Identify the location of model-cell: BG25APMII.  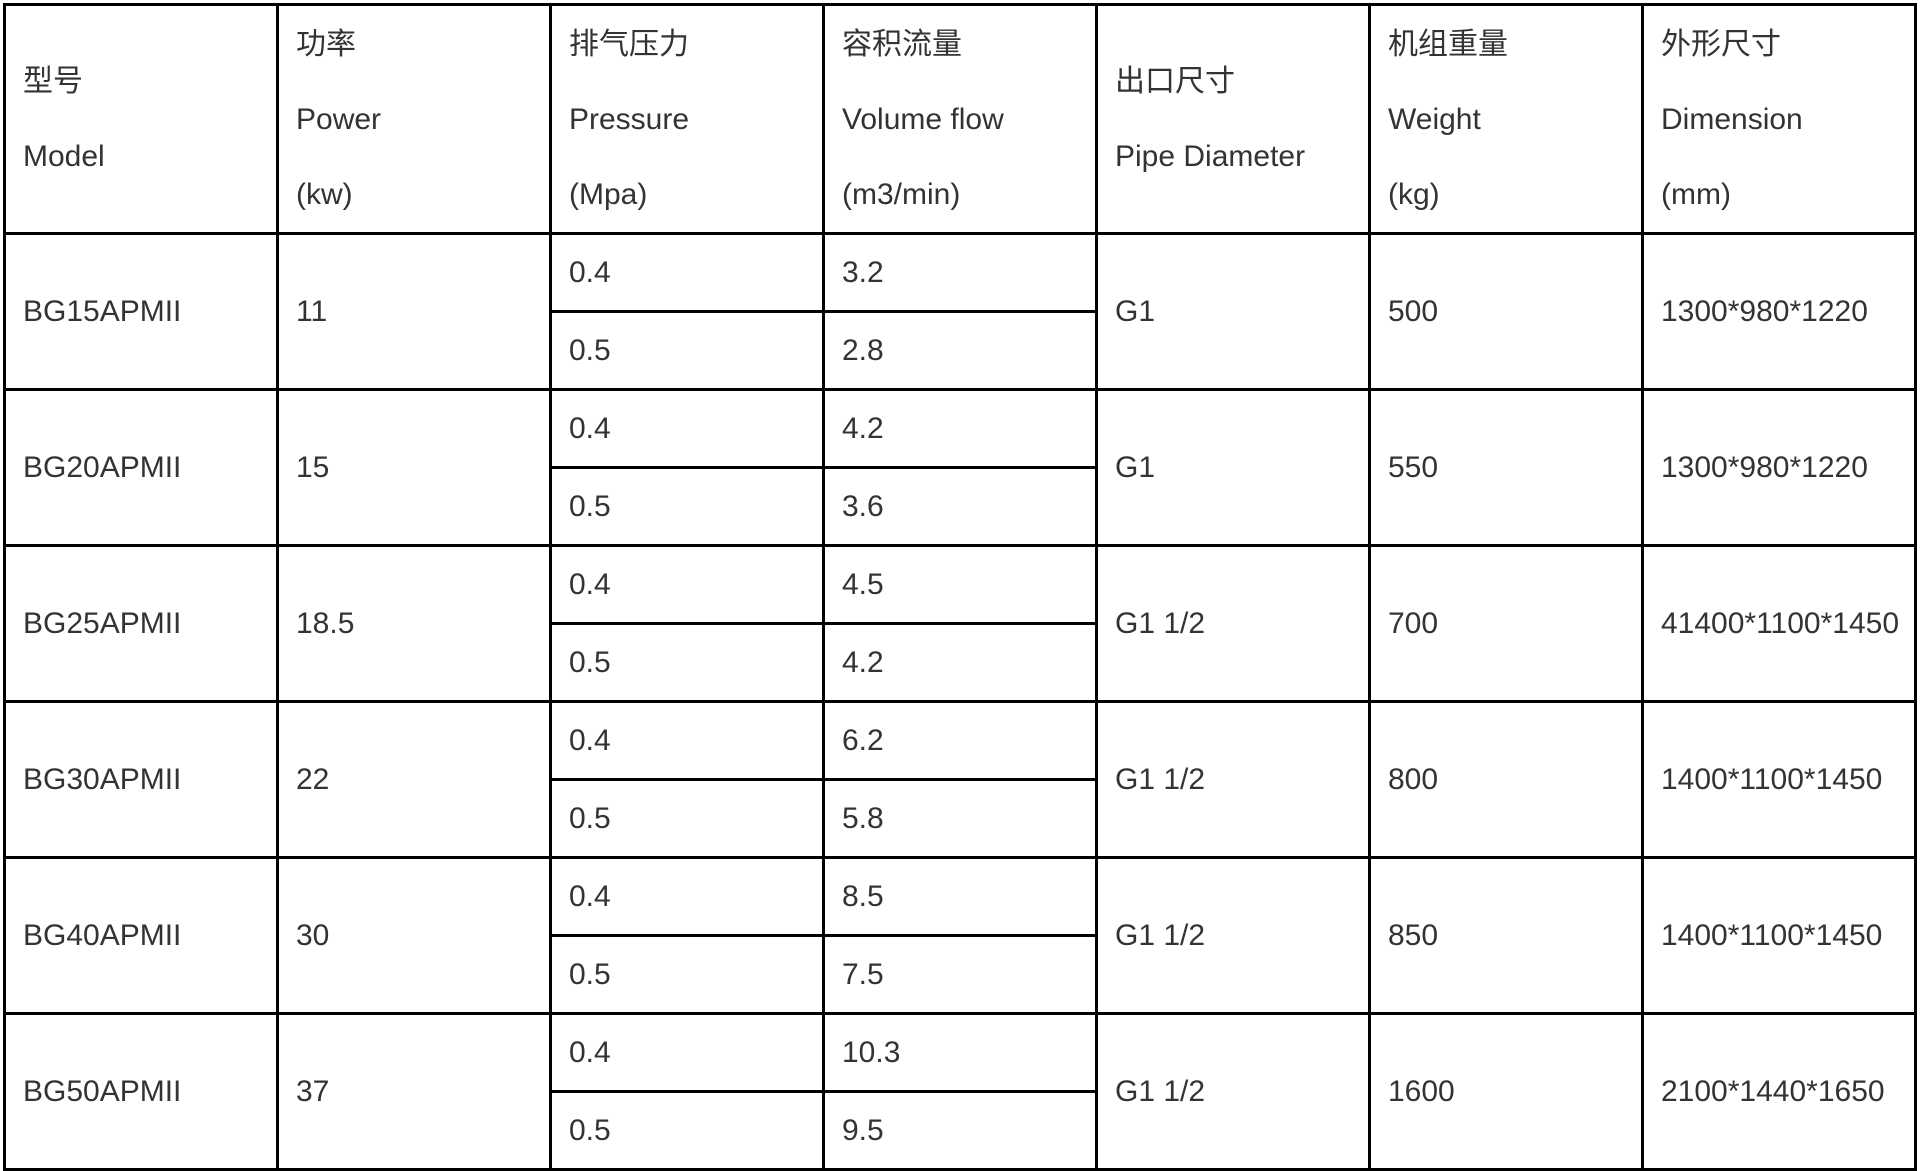
(141, 623).